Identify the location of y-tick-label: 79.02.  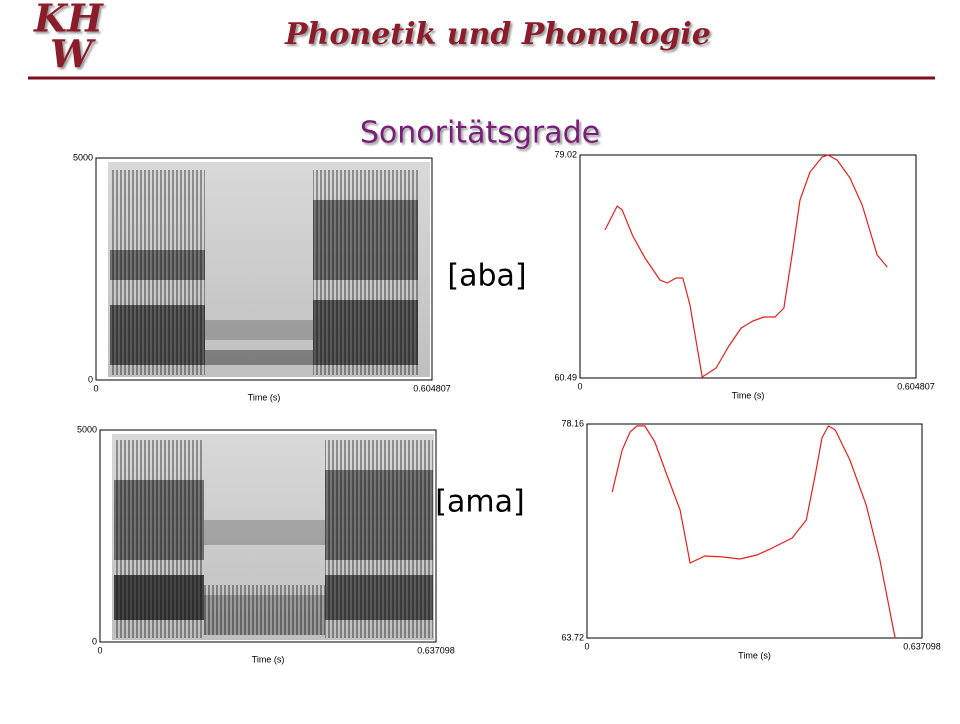
(565, 154).